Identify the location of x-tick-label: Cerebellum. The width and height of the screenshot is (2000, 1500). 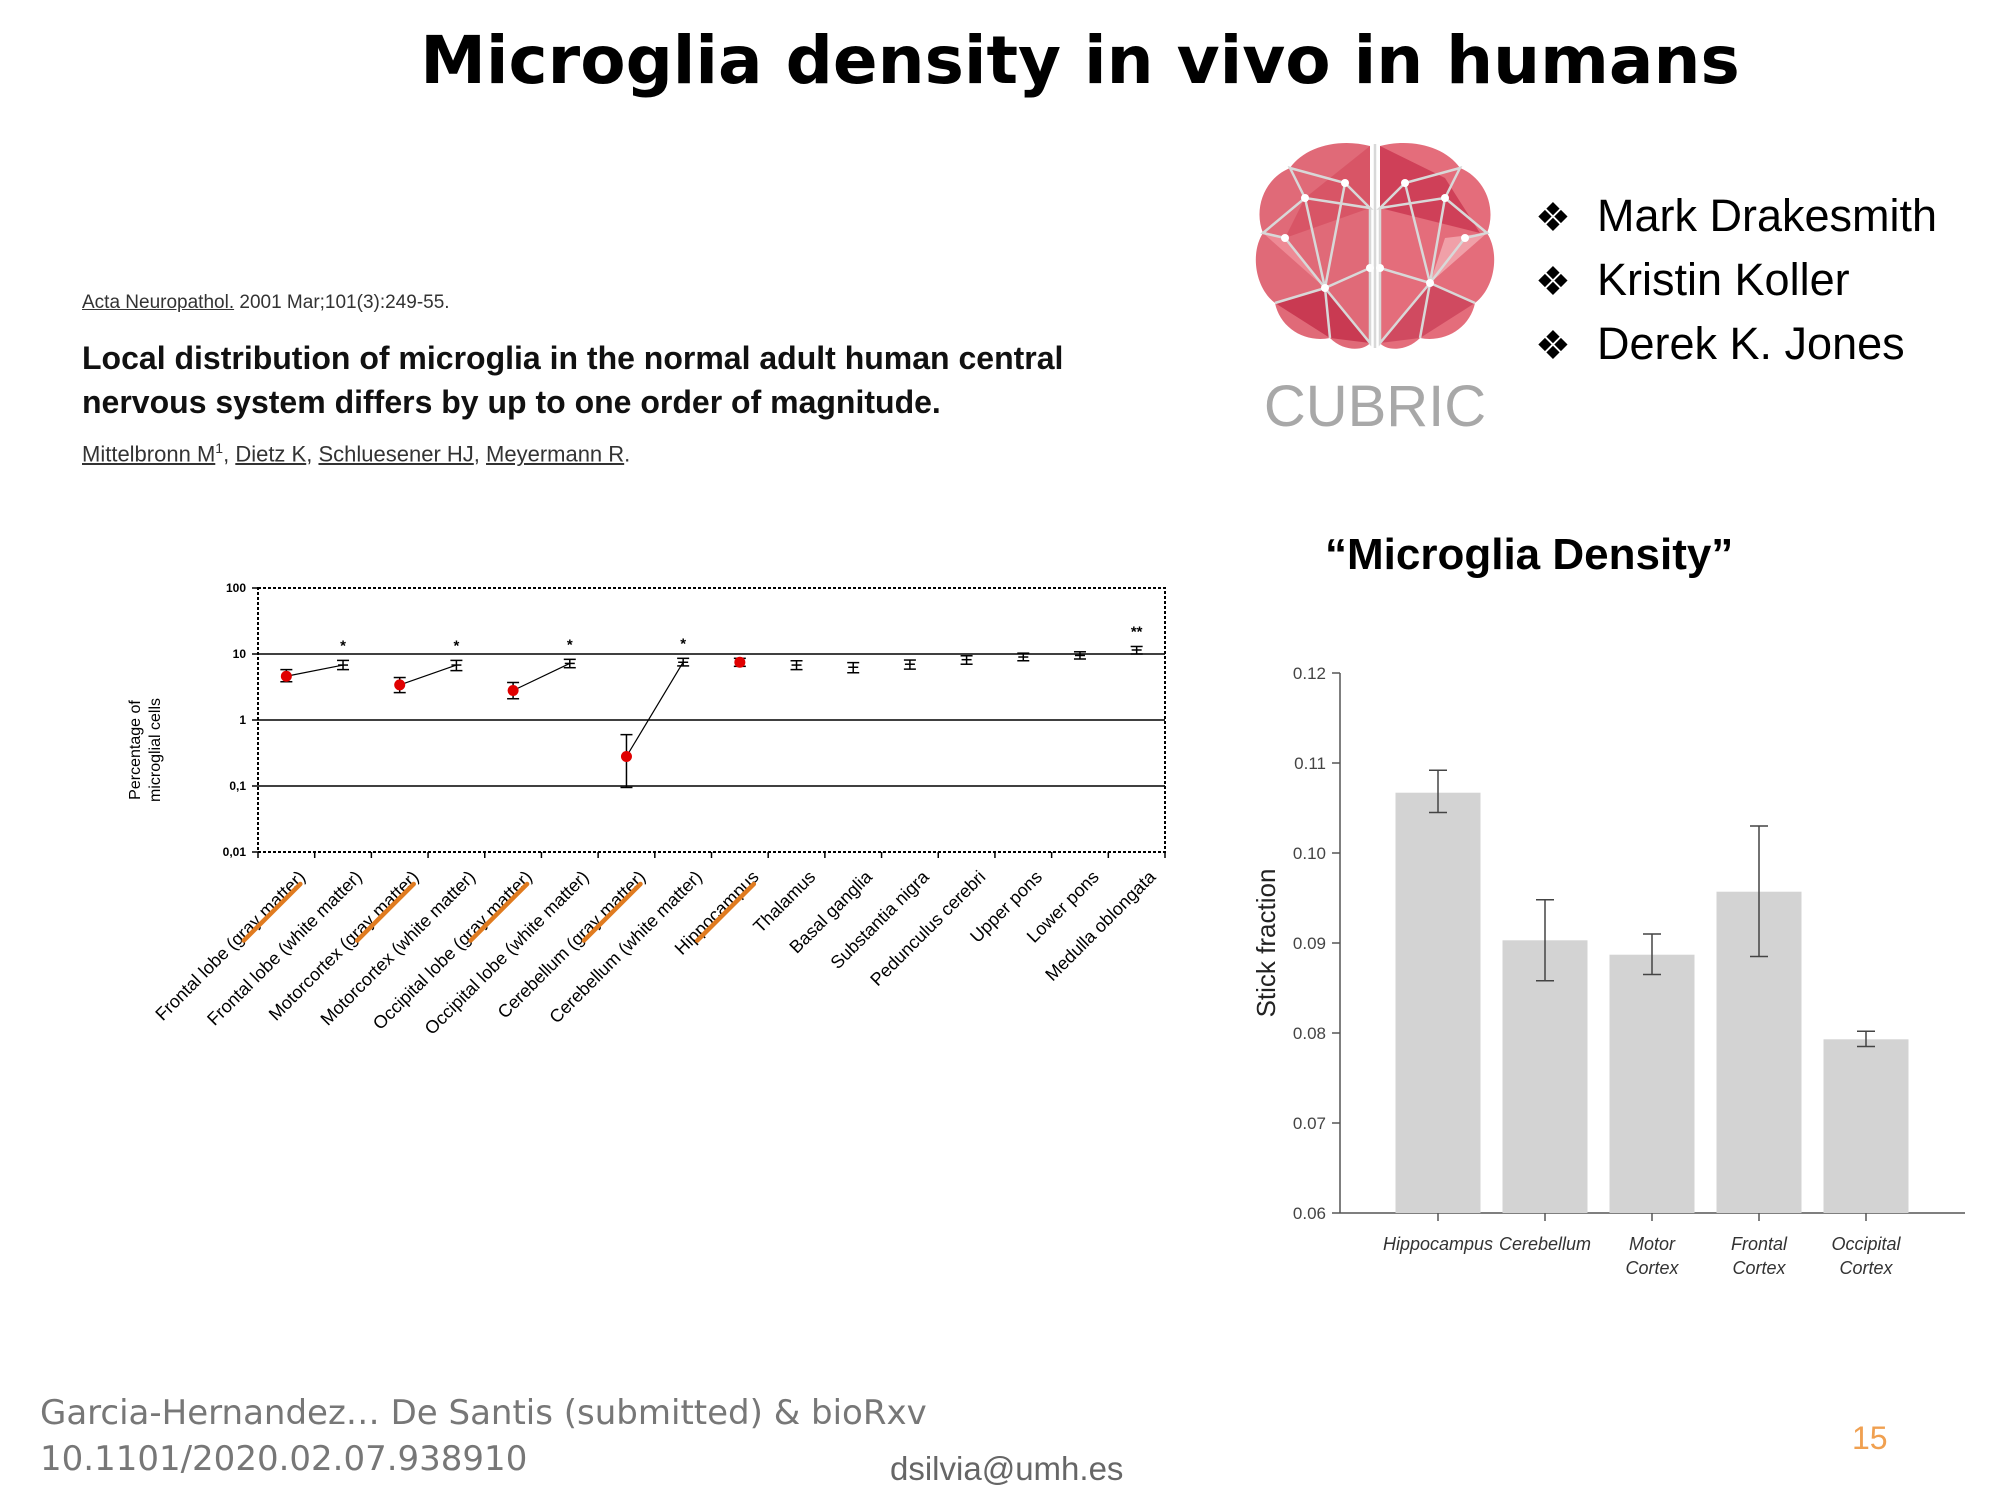
(1545, 1244).